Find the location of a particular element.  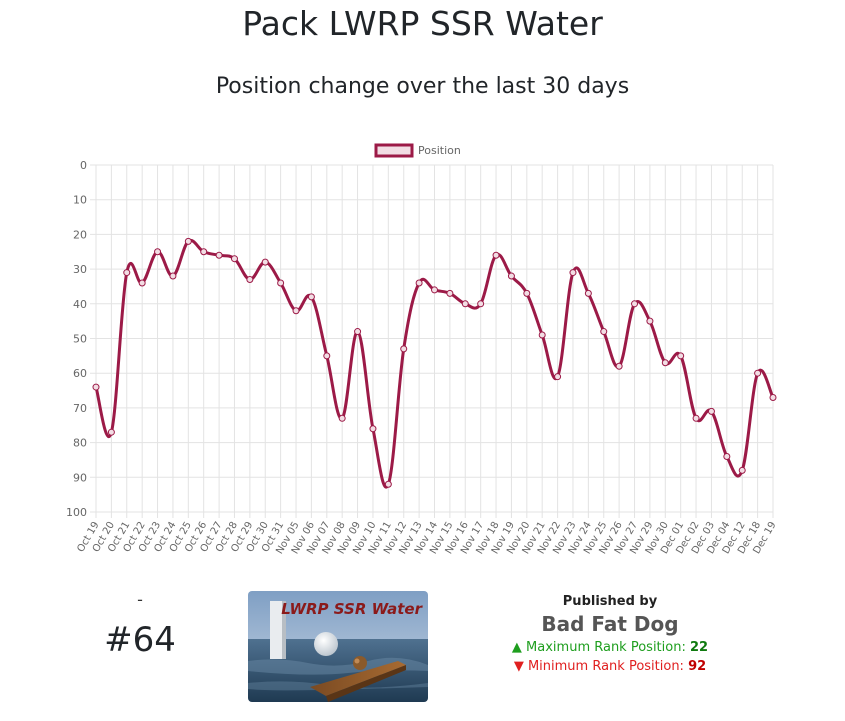

pack-thumbnail: LWRP SSR Water is located at coordinates (338, 646).